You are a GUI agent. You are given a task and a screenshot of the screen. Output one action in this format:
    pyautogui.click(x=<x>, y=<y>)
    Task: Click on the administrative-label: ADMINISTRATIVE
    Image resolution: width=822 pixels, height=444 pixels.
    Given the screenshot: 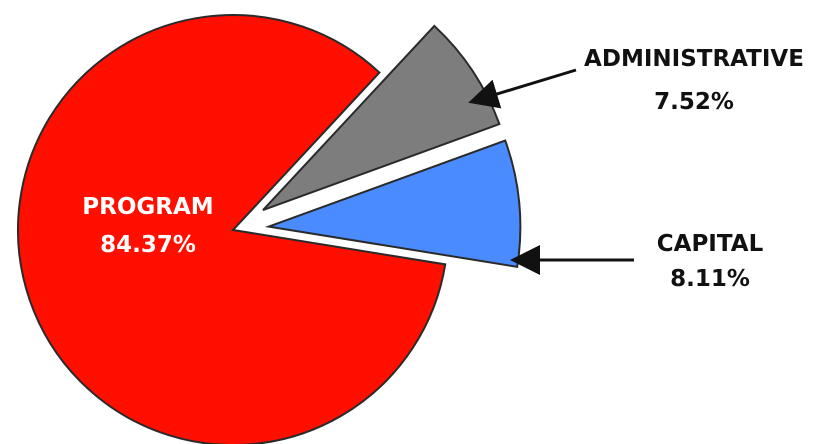 What is the action you would take?
    pyautogui.click(x=694, y=59)
    